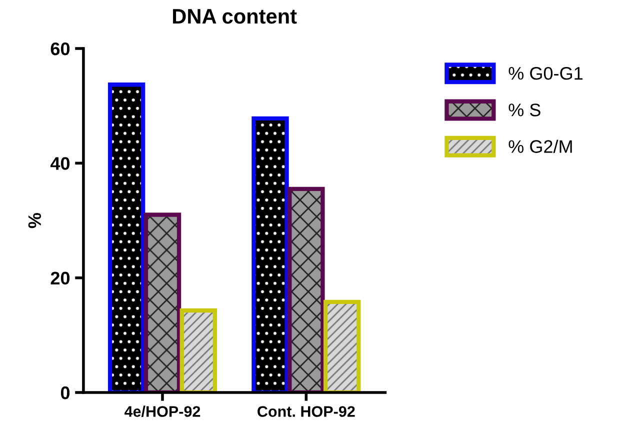 The width and height of the screenshot is (642, 441). What do you see at coordinates (524, 110) in the screenshot?
I see `legend-label: % S` at bounding box center [524, 110].